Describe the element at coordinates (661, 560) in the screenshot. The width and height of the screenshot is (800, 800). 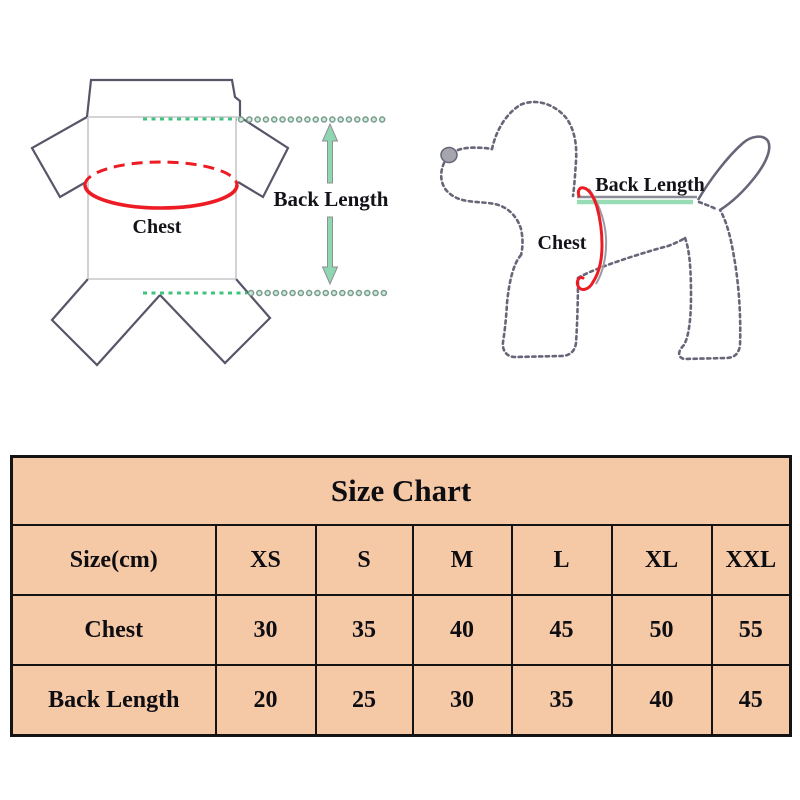
I see `column-header-xl: XL` at that location.